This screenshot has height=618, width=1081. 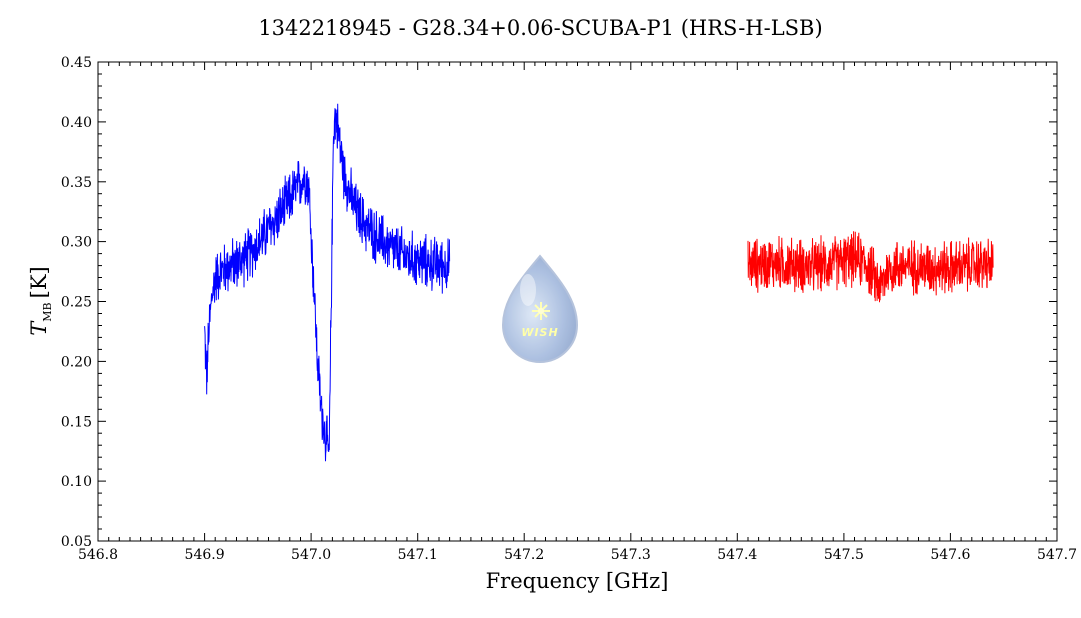 What do you see at coordinates (76, 362) in the screenshot?
I see `y-tick-label: 0.20` at bounding box center [76, 362].